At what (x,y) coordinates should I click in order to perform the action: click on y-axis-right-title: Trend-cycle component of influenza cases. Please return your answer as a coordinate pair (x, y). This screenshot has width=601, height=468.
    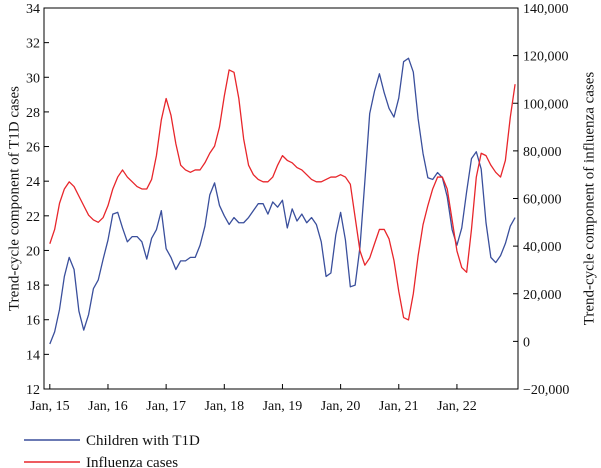
    Looking at the image, I should click on (589, 199).